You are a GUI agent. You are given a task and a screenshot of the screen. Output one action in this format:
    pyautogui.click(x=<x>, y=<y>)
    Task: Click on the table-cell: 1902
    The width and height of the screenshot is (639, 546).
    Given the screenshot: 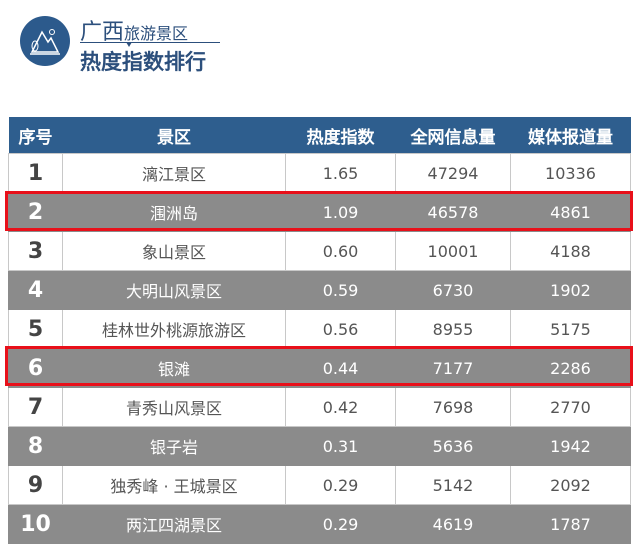 What is the action you would take?
    pyautogui.click(x=570, y=290)
    